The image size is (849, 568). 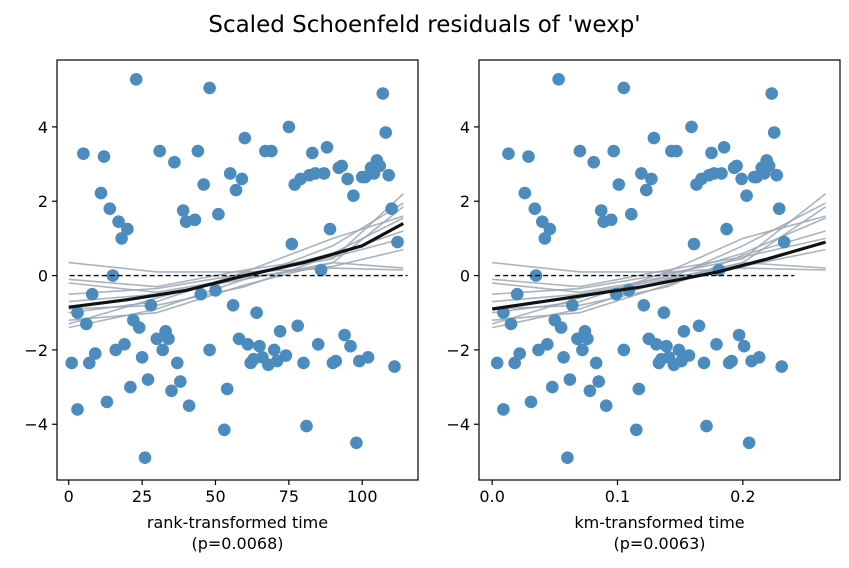 What do you see at coordinates (465, 276) in the screenshot?
I see `y-tick-label: 0` at bounding box center [465, 276].